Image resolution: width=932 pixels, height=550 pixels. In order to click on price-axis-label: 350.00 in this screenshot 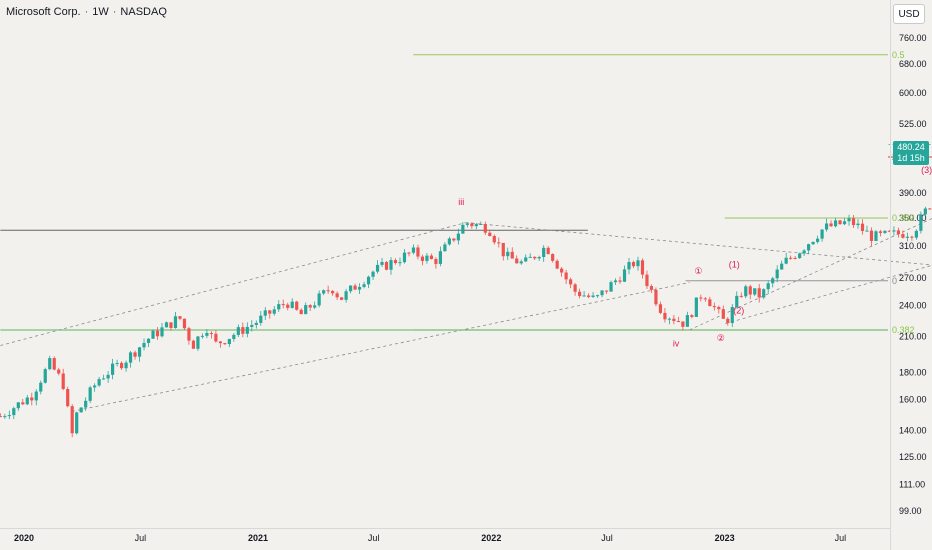, I will do `click(913, 218)`.